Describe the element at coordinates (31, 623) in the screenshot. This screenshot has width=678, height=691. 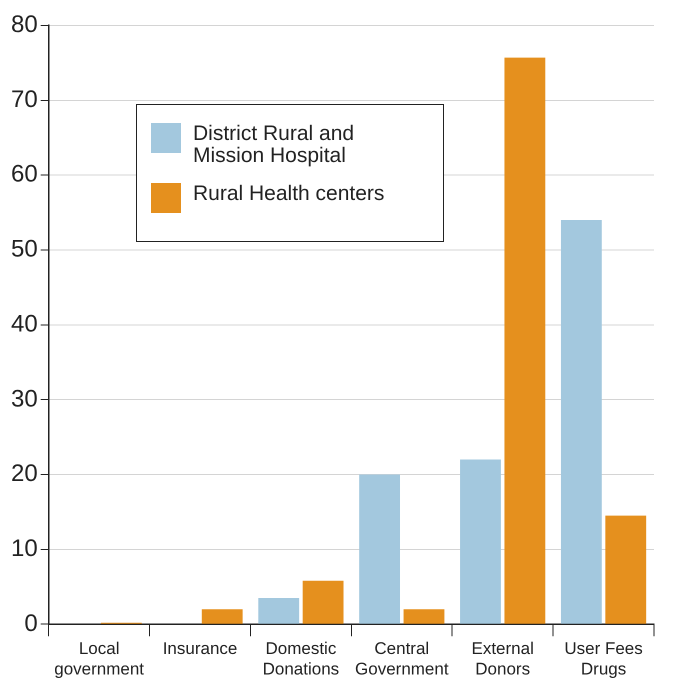
I see `y-tick-label: 0` at that location.